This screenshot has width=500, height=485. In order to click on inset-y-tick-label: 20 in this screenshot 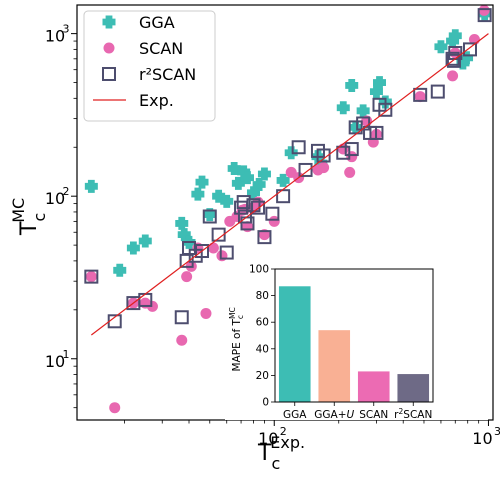, I will do `click(262, 376)`.